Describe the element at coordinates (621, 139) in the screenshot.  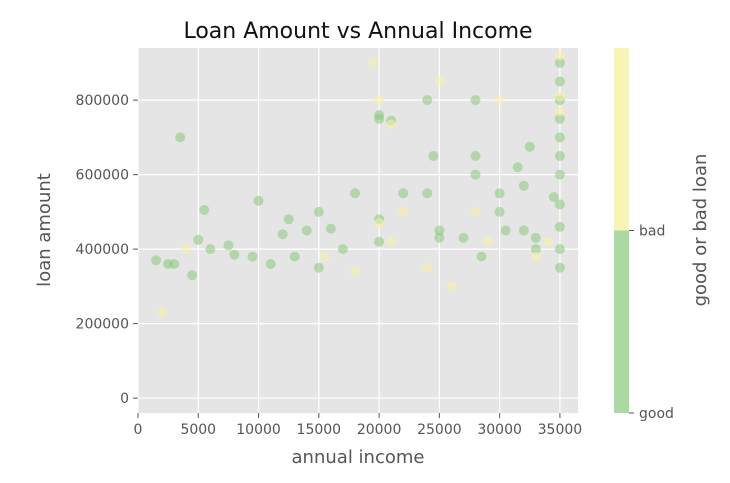
I see `colorbar-segment-bad` at that location.